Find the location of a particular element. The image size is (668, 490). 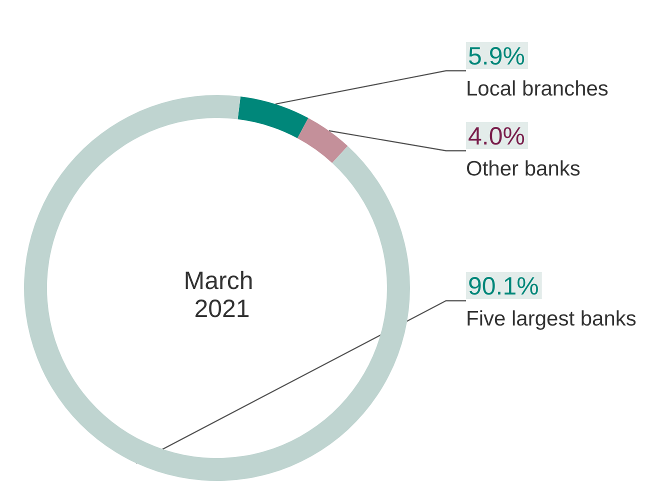

slice-label: Local branches is located at coordinates (537, 89).